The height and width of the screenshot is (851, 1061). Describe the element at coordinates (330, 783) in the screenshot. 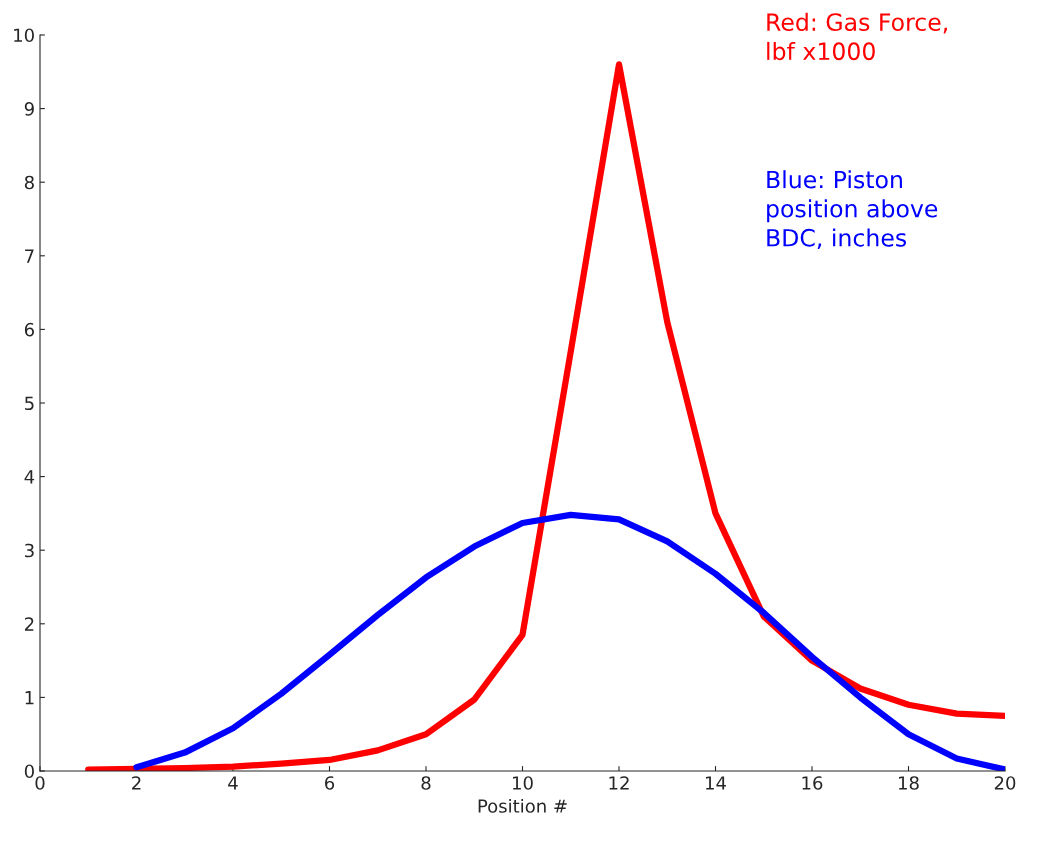

I see `x-tick-label: 6` at that location.